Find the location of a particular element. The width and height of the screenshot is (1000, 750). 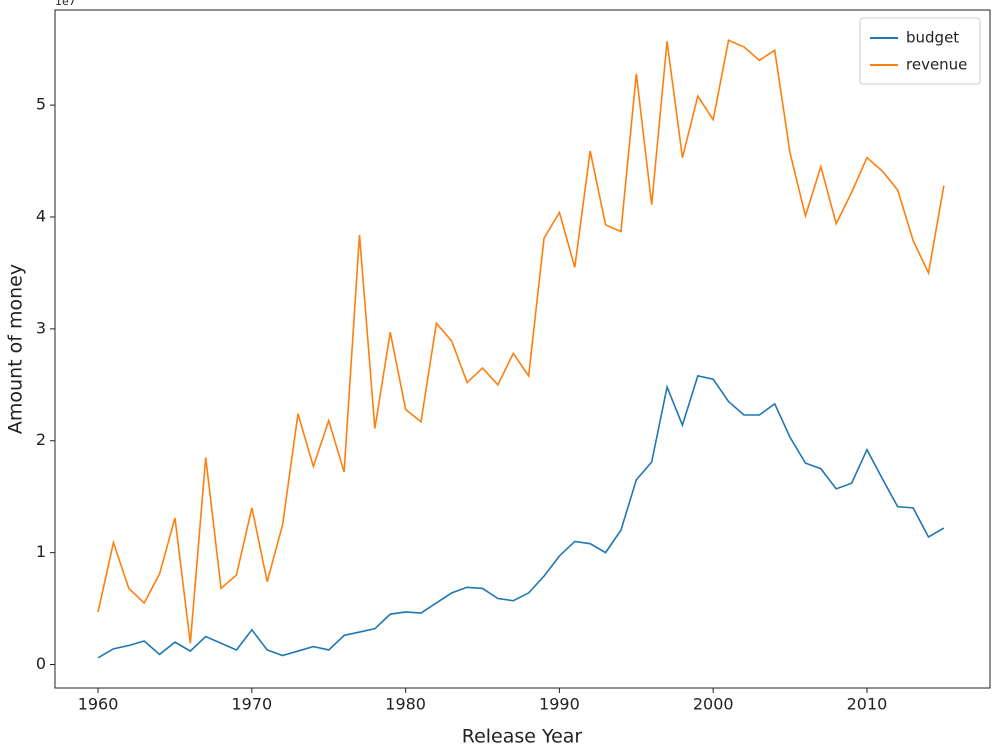

y-tick-label: 0 is located at coordinates (41, 663).